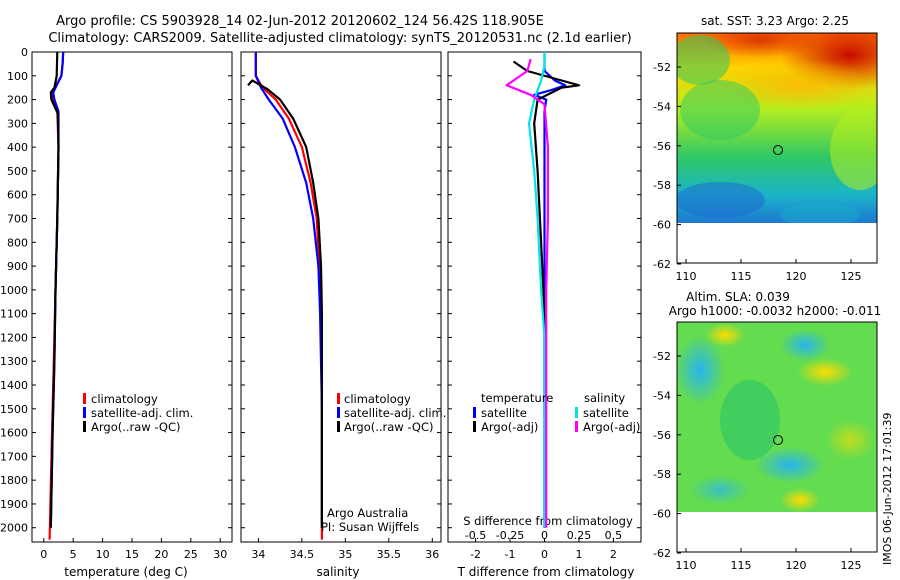  What do you see at coordinates (43, 554) in the screenshot?
I see `x-tick-label: 0` at bounding box center [43, 554].